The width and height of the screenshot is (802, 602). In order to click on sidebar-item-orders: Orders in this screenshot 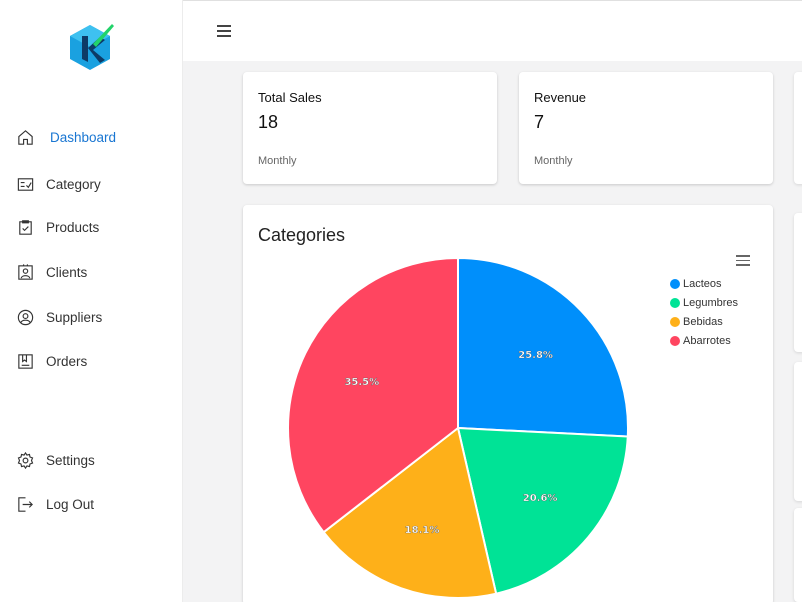, I will do `click(51, 361)`.